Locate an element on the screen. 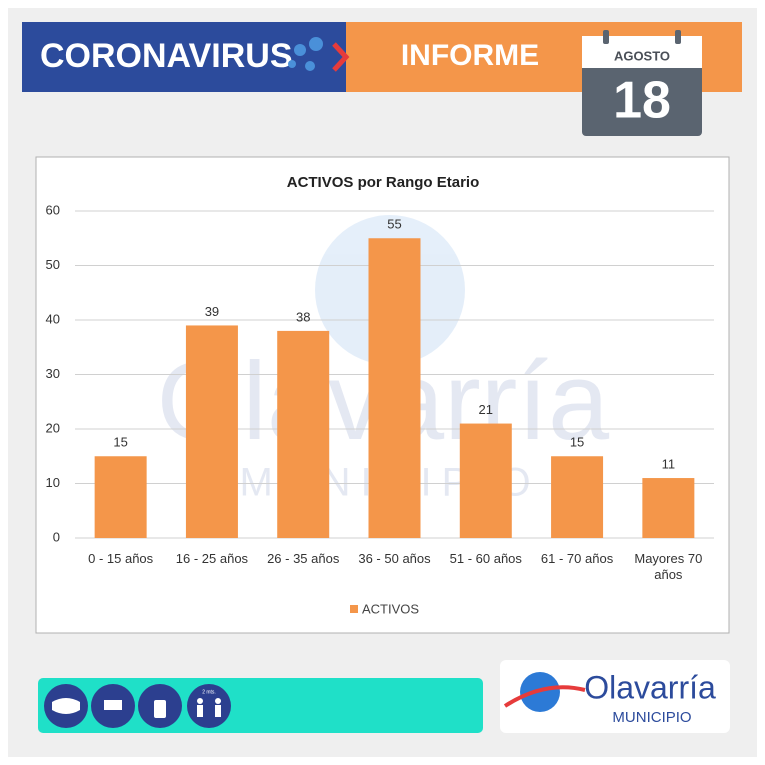 The height and width of the screenshot is (765, 765). y-tick-label: 60 is located at coordinates (53, 209).